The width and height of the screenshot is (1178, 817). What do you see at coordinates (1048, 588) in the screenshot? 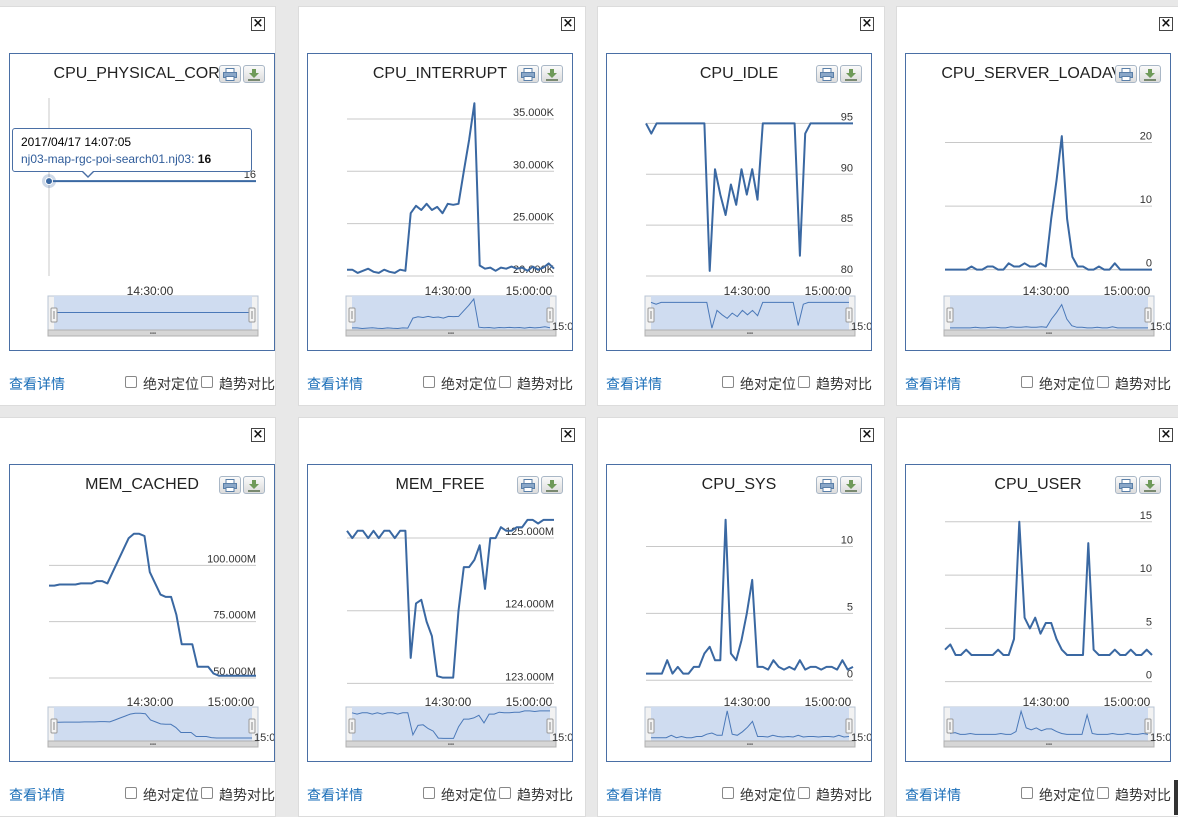
I see `series-line` at bounding box center [1048, 588].